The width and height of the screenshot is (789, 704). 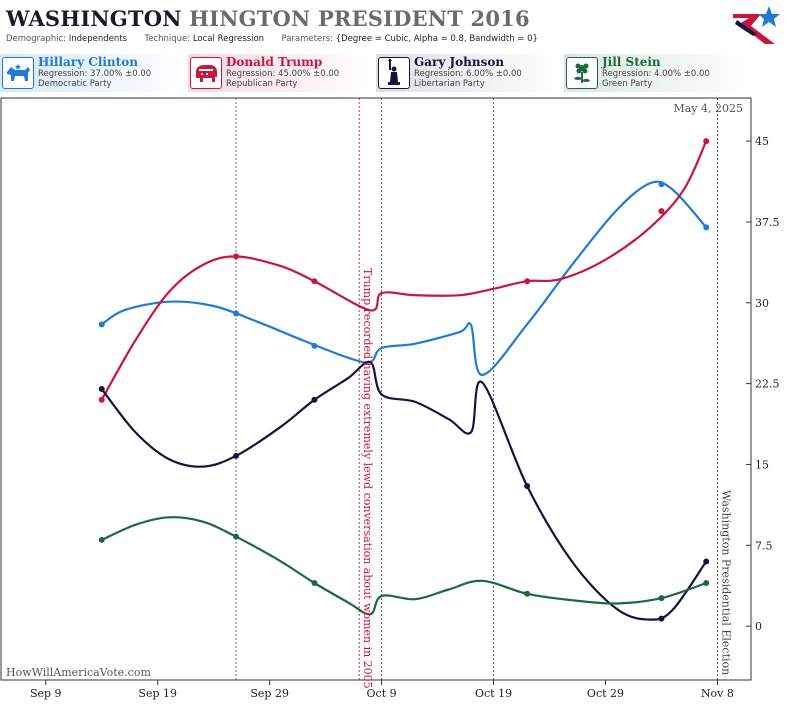 I want to click on donkey-icon, so click(x=18, y=73).